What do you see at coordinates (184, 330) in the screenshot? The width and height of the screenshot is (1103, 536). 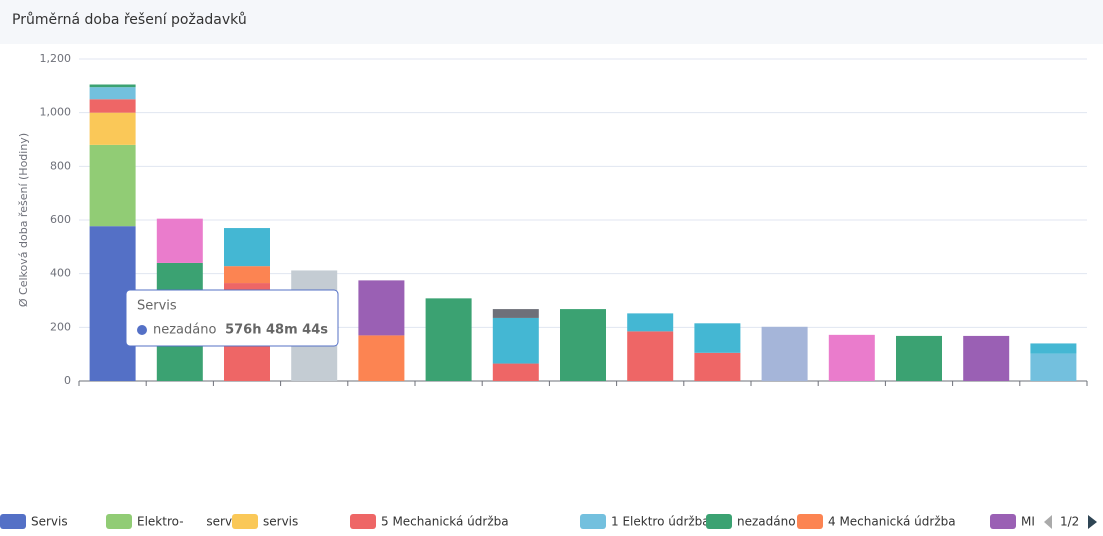 I see `tooltip-series: nezadáno` at bounding box center [184, 330].